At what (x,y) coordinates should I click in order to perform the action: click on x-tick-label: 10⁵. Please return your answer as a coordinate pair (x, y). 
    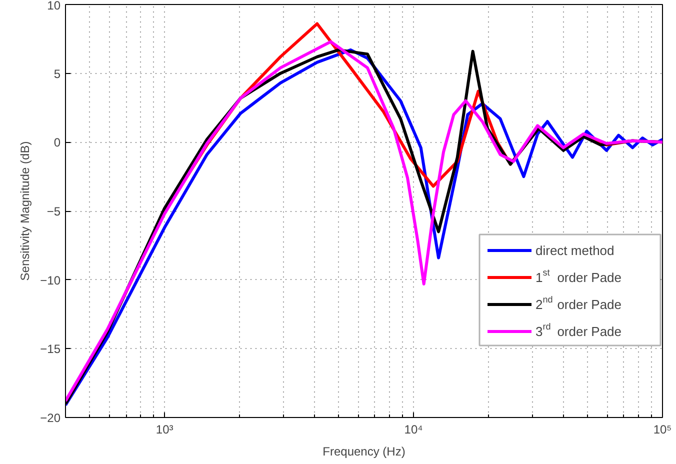
    Looking at the image, I should click on (662, 429).